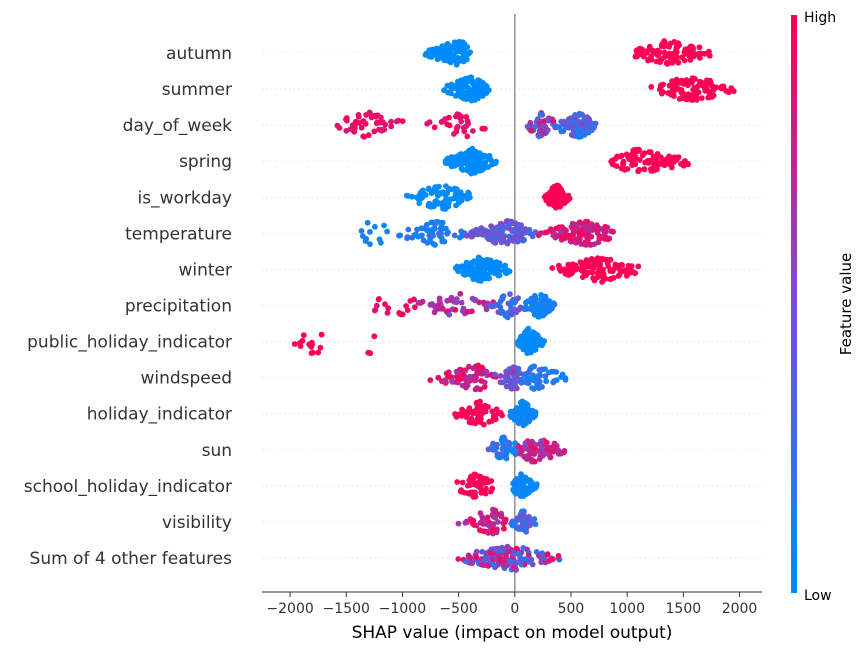 The height and width of the screenshot is (651, 863). What do you see at coordinates (217, 451) in the screenshot?
I see `feature-label: sun` at bounding box center [217, 451].